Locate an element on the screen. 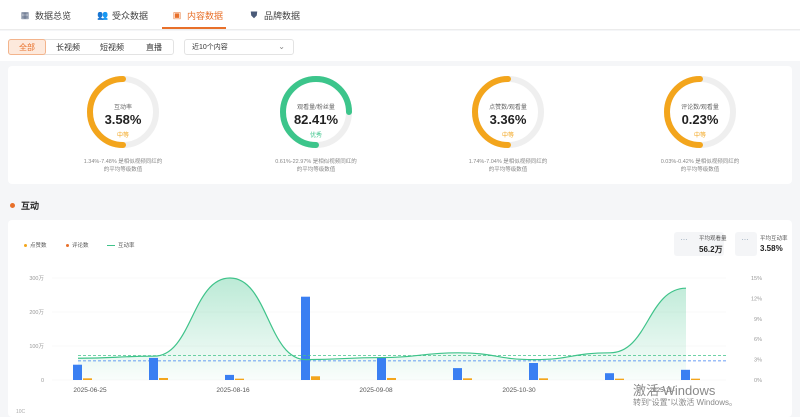 This screenshot has width=800, height=417. section-title-text: 互动 is located at coordinates (30, 206).